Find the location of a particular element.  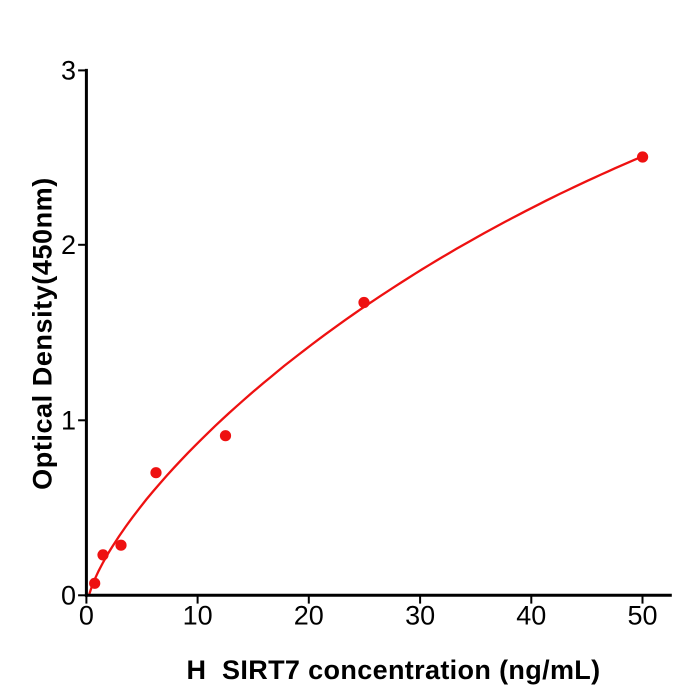

svg-text: 3 is located at coordinates (68, 71).